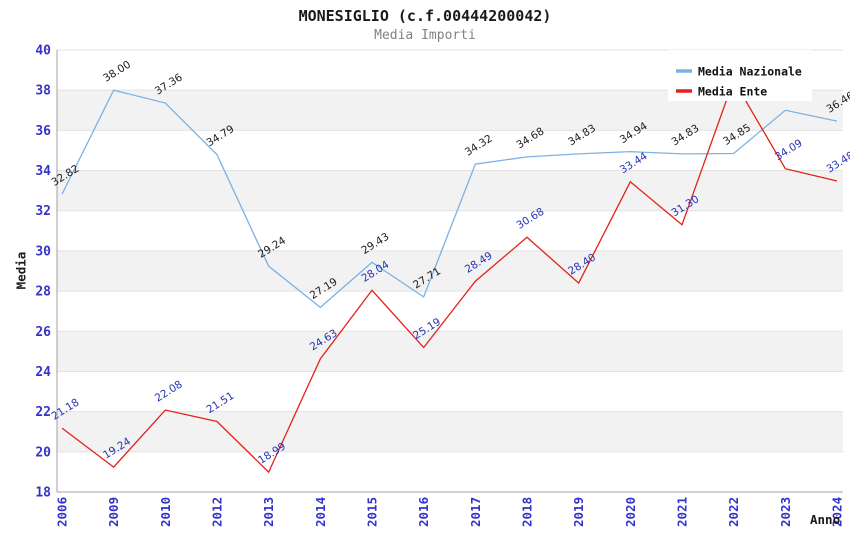 The image size is (850, 550). What do you see at coordinates (825, 519) in the screenshot?
I see `x-axis-title: Anno` at bounding box center [825, 519].